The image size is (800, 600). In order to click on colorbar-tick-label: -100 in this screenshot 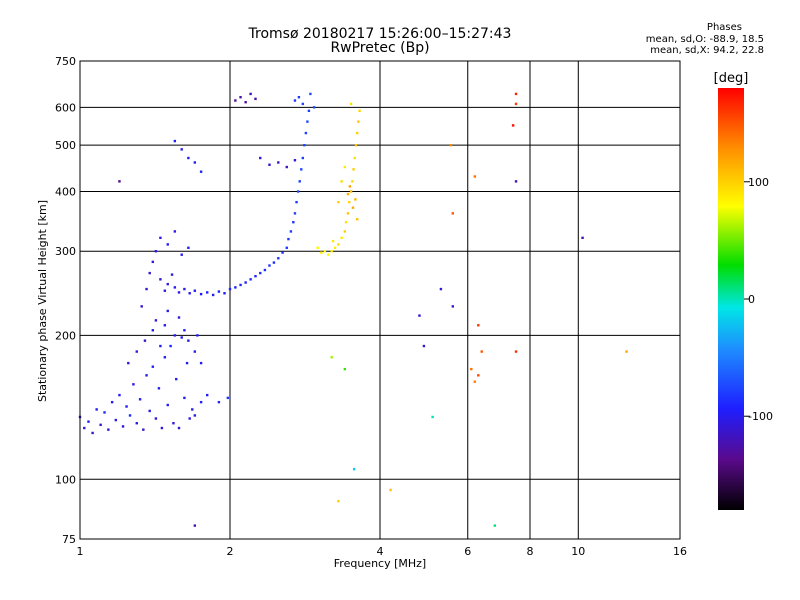, I will do `click(760, 416)`.